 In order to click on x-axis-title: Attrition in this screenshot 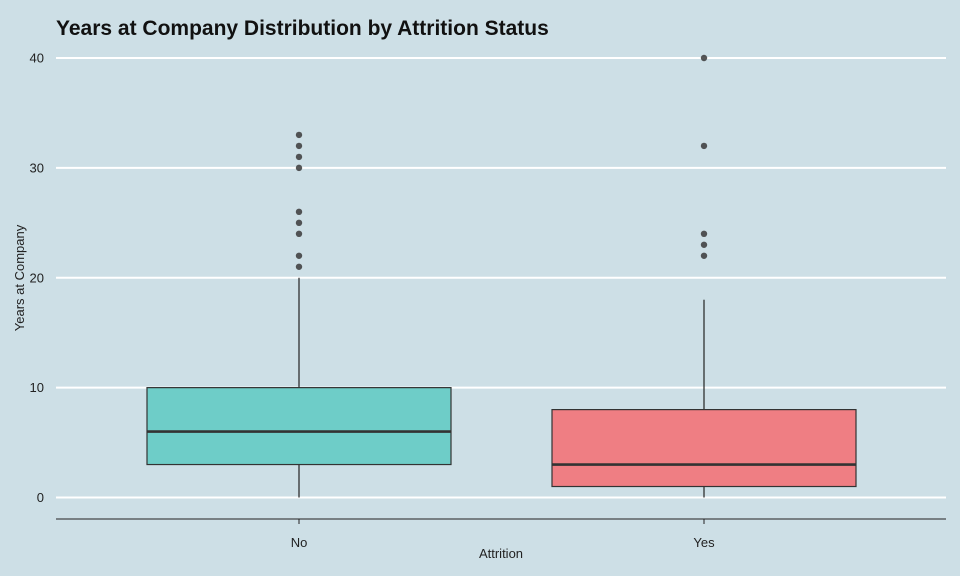, I will do `click(501, 553)`.